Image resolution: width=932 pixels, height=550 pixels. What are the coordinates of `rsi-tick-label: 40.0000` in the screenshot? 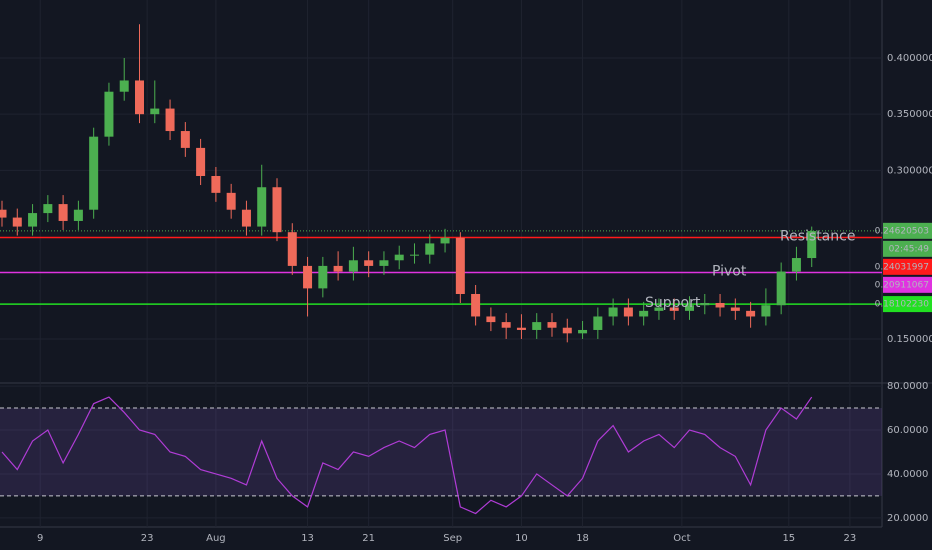 It's located at (907, 474).